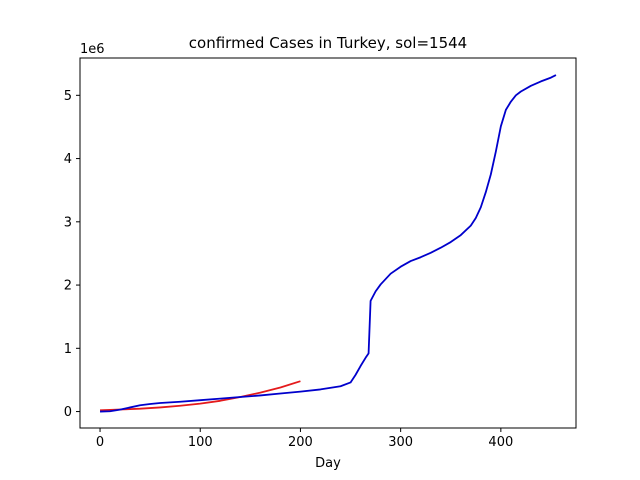 The width and height of the screenshot is (640, 480). I want to click on x-tick-label: 400, so click(500, 442).